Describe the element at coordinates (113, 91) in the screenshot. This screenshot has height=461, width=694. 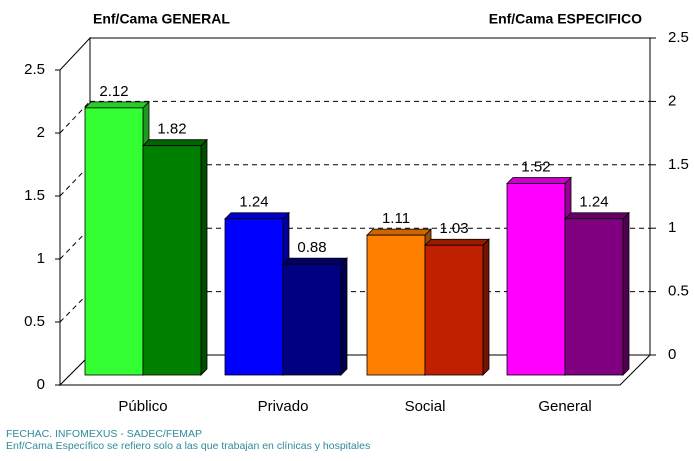
I see `data-label: 2.12` at that location.